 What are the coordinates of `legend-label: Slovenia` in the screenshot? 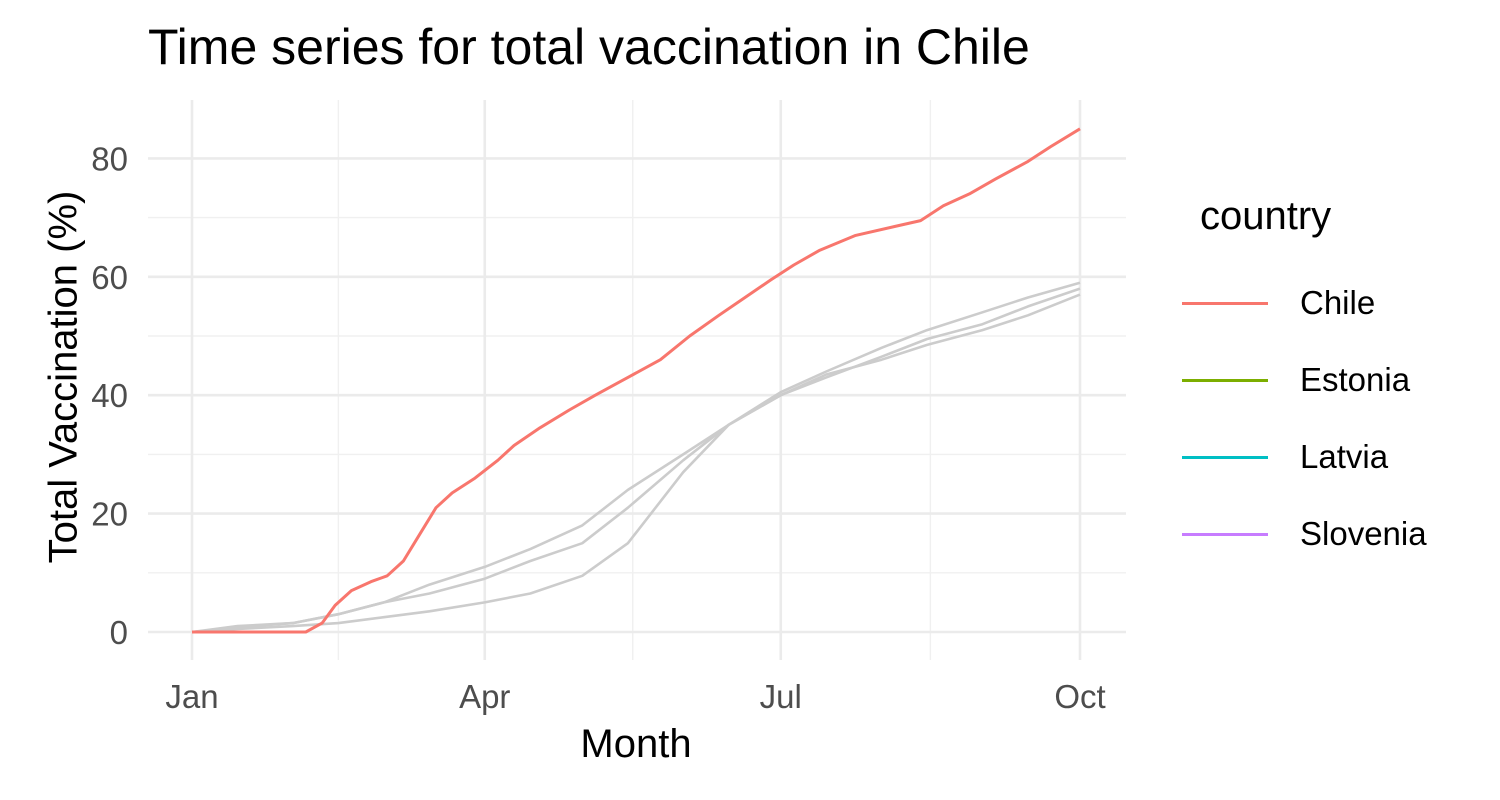 It's located at (1363, 533).